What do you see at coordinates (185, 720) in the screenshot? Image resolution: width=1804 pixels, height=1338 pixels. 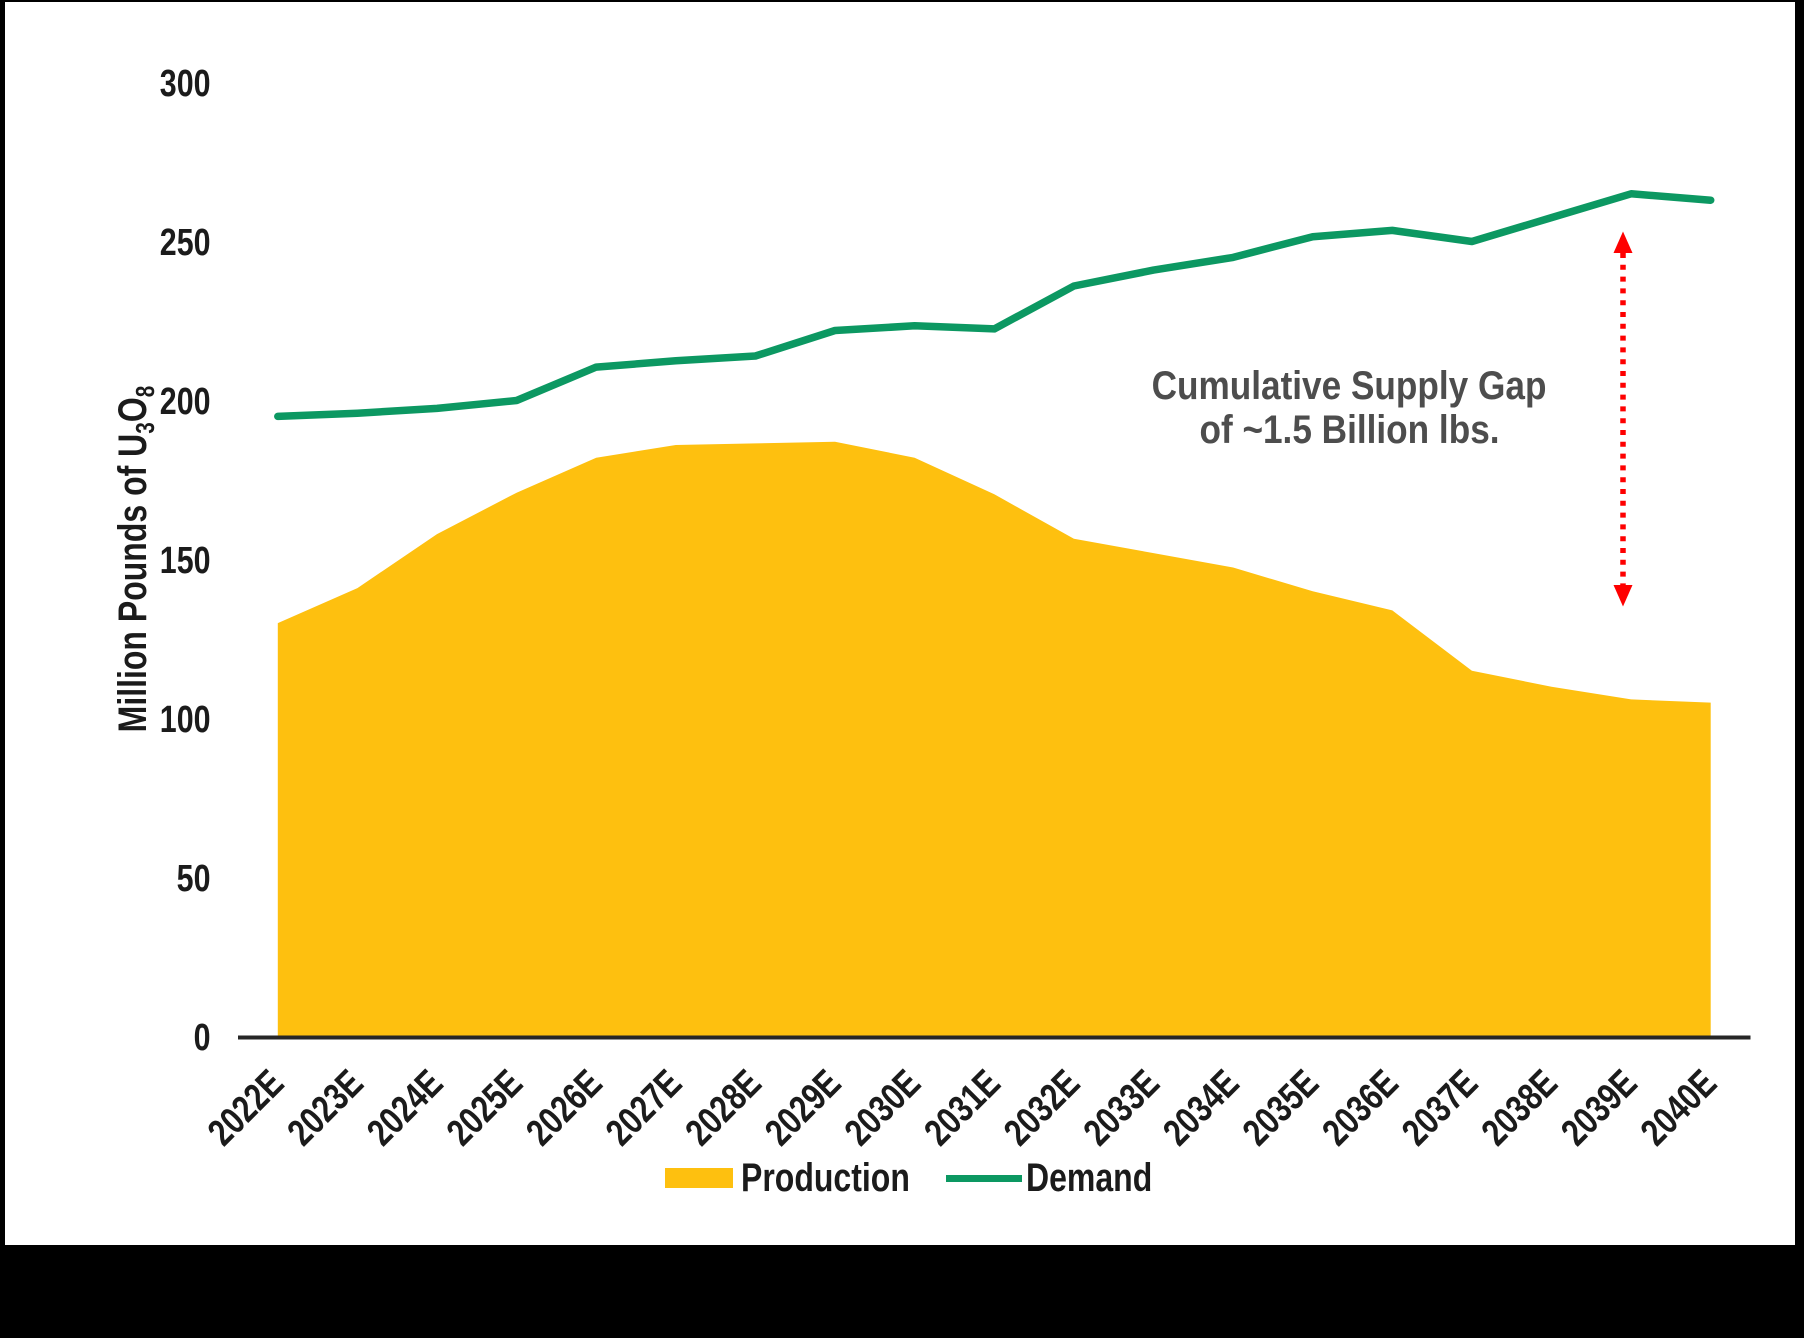 I see `svg-text: 100` at bounding box center [185, 720].